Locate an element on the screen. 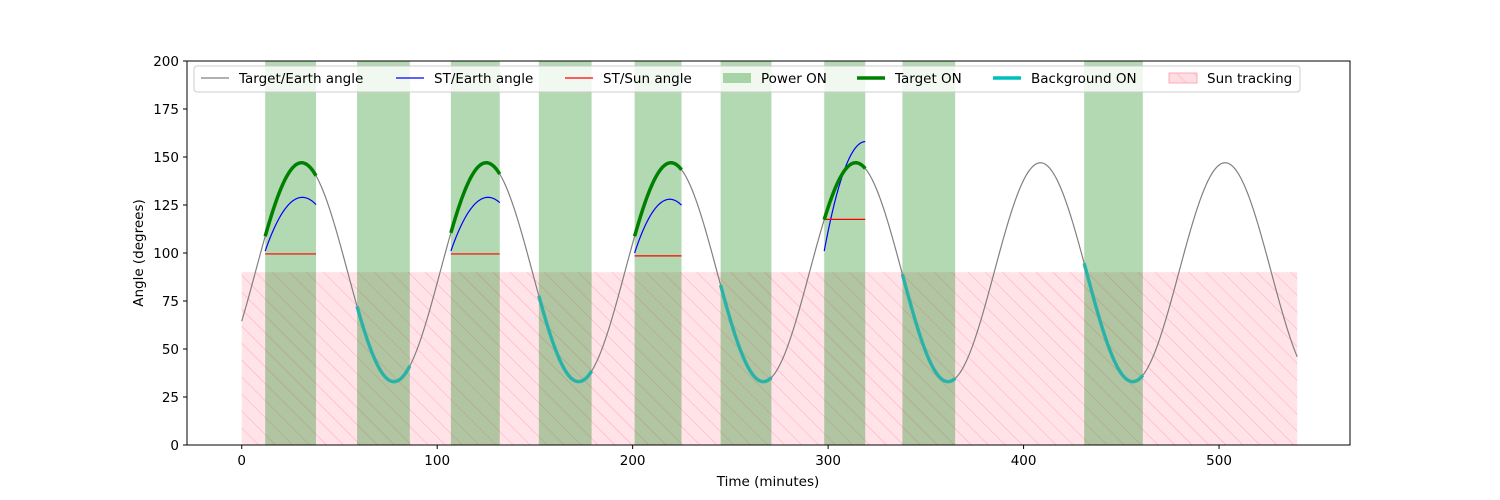 Image resolution: width=1500 pixels, height=500 pixels. legend-label: Target/Earth angle is located at coordinates (300, 79).